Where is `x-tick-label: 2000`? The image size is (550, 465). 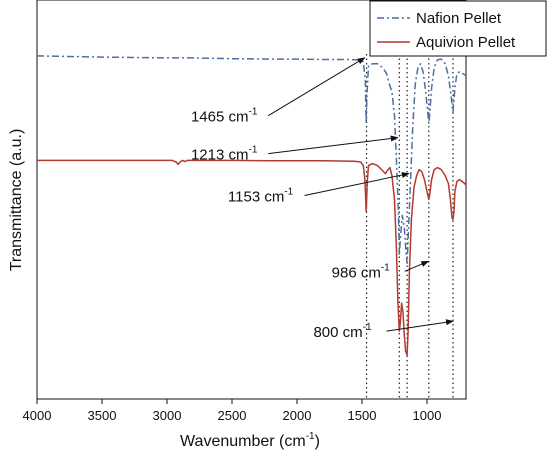
x-tick-label: 2000 is located at coordinates (297, 415).